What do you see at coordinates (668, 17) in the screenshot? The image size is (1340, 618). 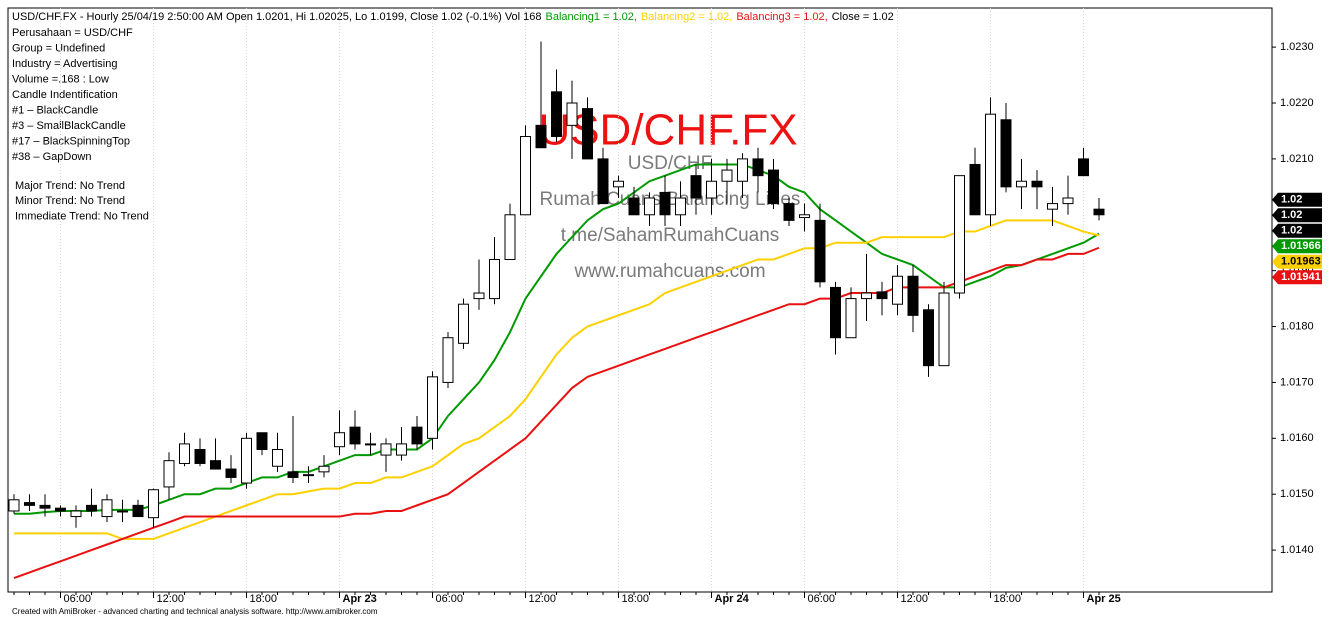 I see `legend-name: Balancing2` at bounding box center [668, 17].